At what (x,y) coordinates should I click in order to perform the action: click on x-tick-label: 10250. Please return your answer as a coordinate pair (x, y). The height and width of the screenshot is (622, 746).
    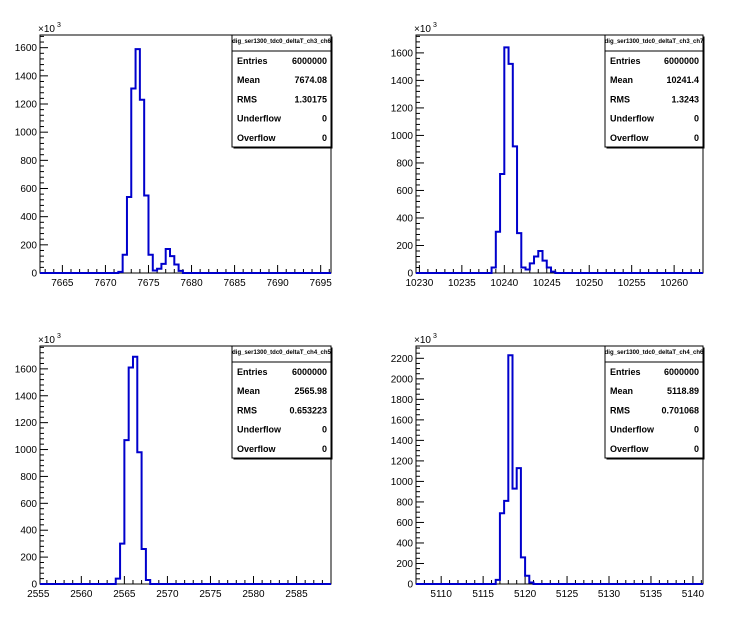
    Looking at the image, I should click on (589, 283).